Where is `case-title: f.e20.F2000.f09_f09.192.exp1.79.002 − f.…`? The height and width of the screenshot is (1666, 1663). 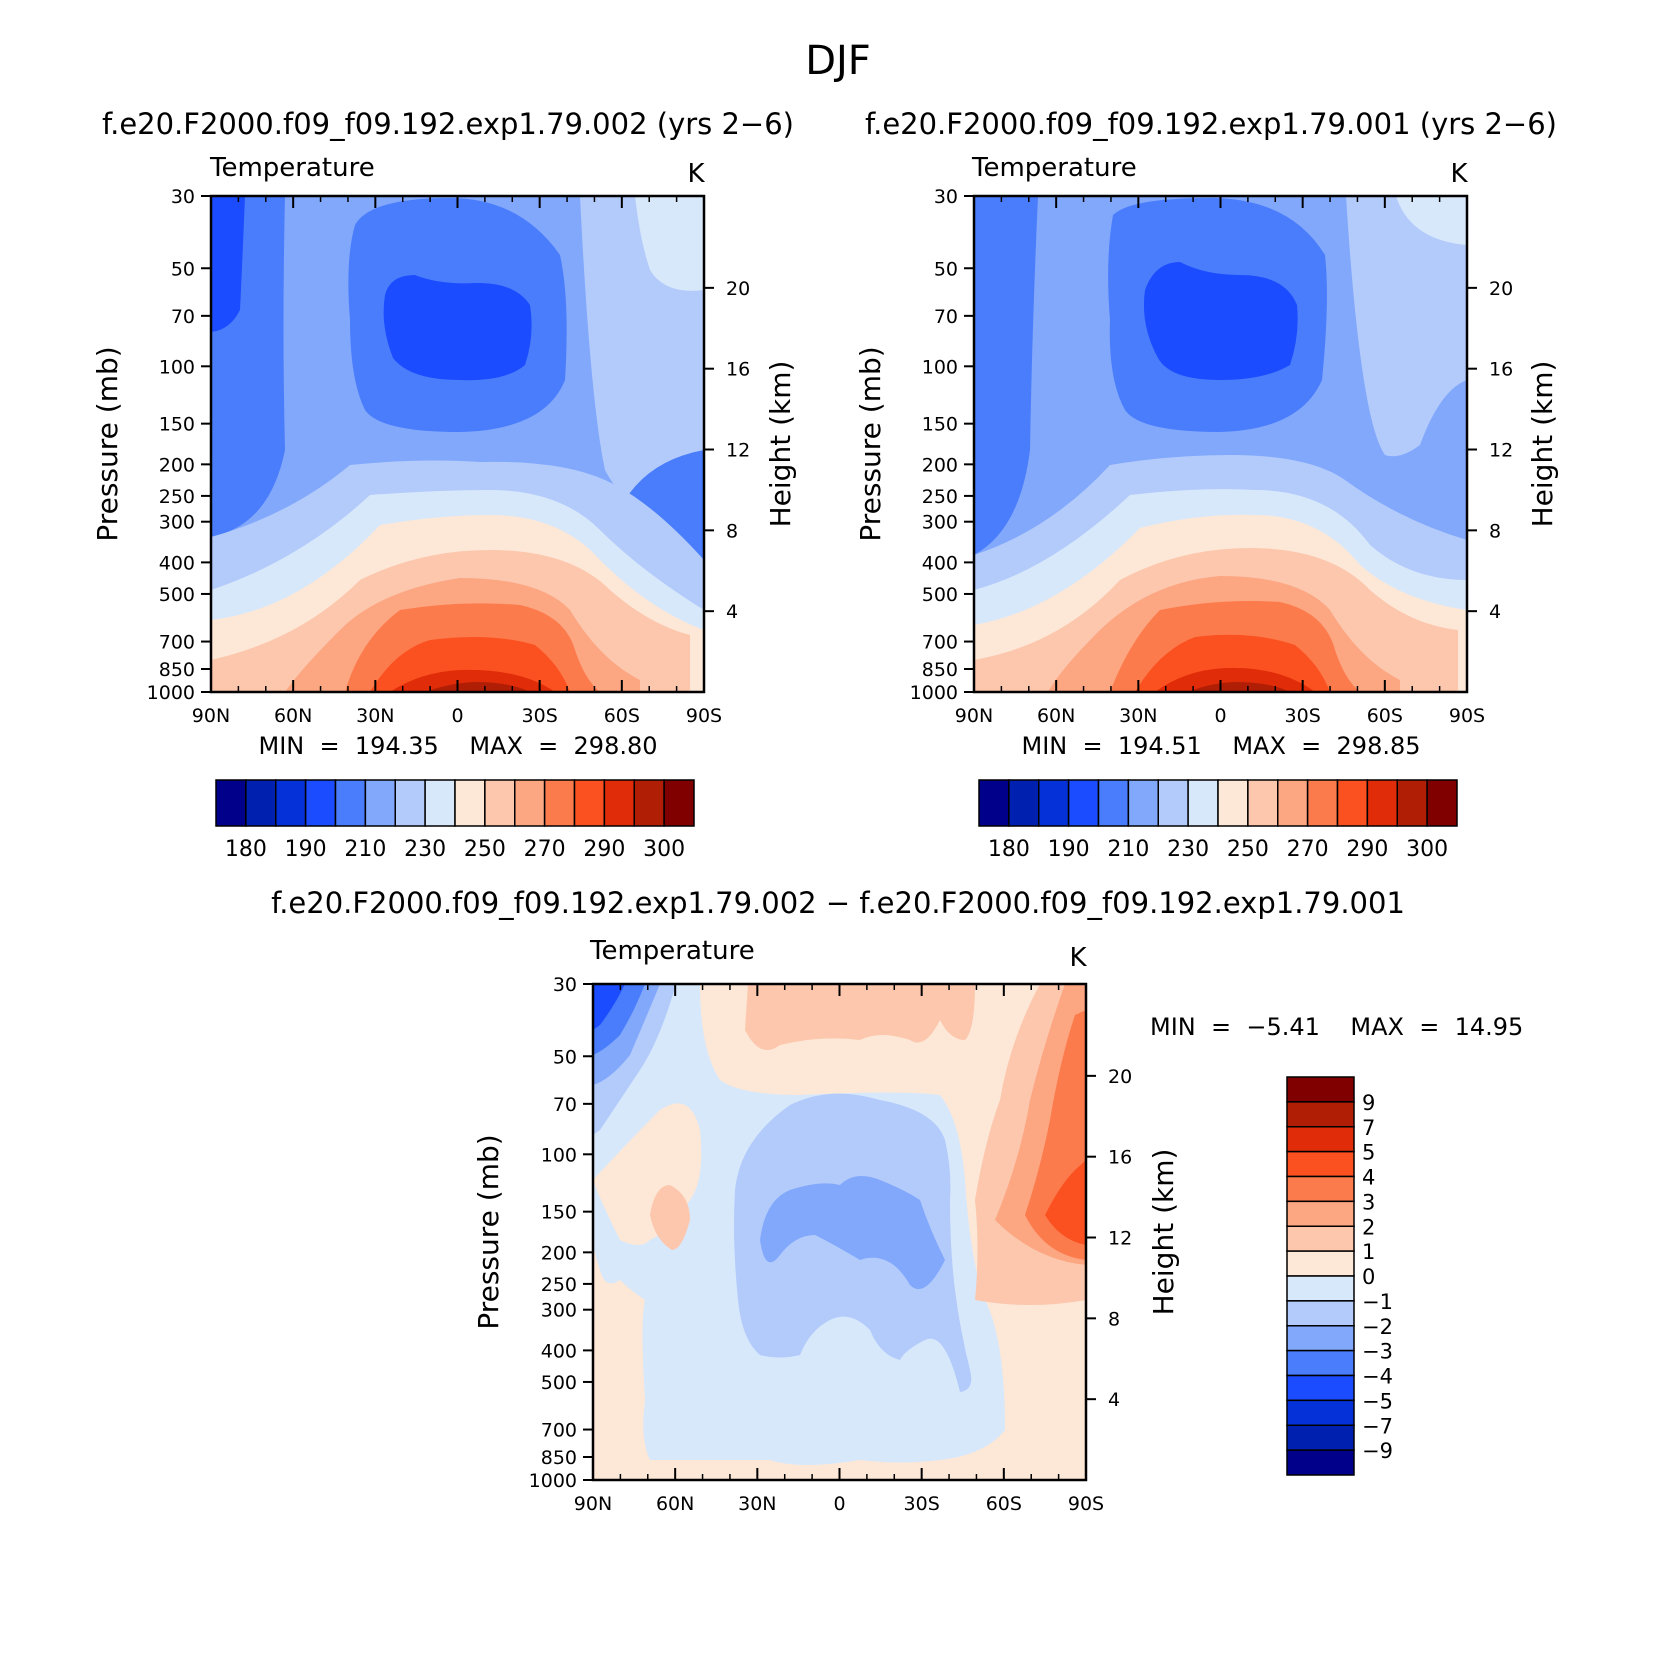
case-title: f.e20.F2000.f09_f09.192.exp1.79.002 − f.… is located at coordinates (838, 903).